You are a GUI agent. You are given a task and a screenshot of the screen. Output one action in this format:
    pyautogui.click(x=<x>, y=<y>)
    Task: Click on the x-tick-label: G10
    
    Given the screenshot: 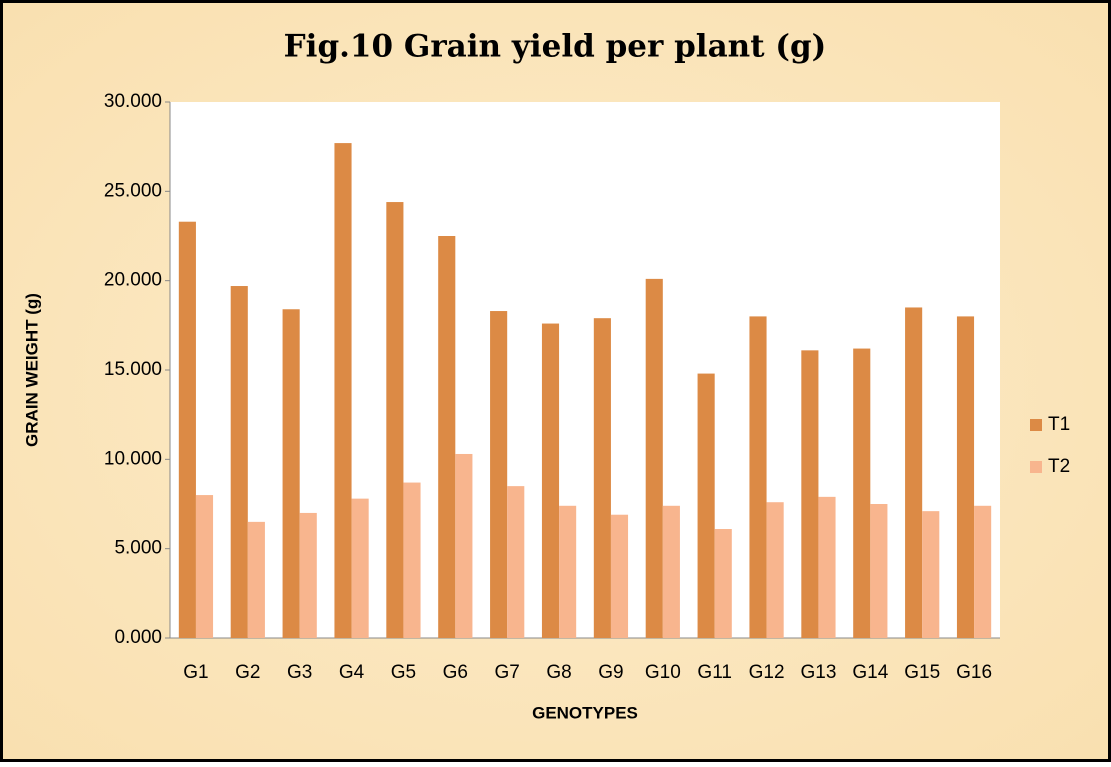 What is the action you would take?
    pyautogui.click(x=663, y=672)
    